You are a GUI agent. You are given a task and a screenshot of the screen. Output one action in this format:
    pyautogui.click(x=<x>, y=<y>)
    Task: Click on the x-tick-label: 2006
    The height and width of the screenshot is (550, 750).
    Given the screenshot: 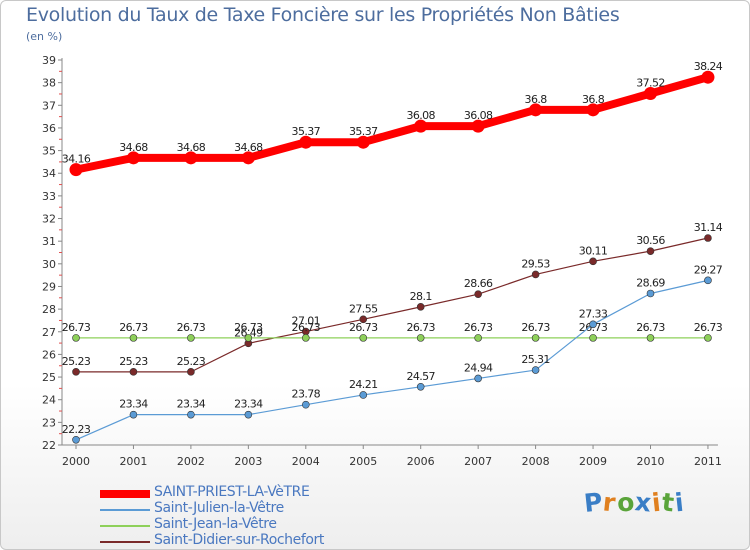 What is the action you would take?
    pyautogui.click(x=421, y=461)
    